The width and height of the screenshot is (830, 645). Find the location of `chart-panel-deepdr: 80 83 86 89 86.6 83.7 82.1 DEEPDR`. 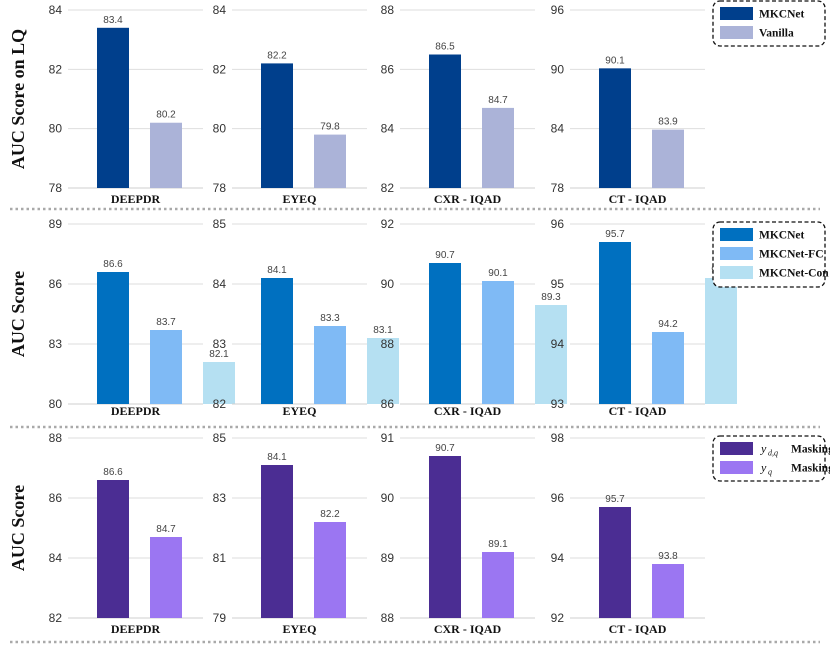

chart-panel-deepdr: 80 83 86 89 86.6 83.7 82.1 DEEPDR is located at coordinates (142, 317).